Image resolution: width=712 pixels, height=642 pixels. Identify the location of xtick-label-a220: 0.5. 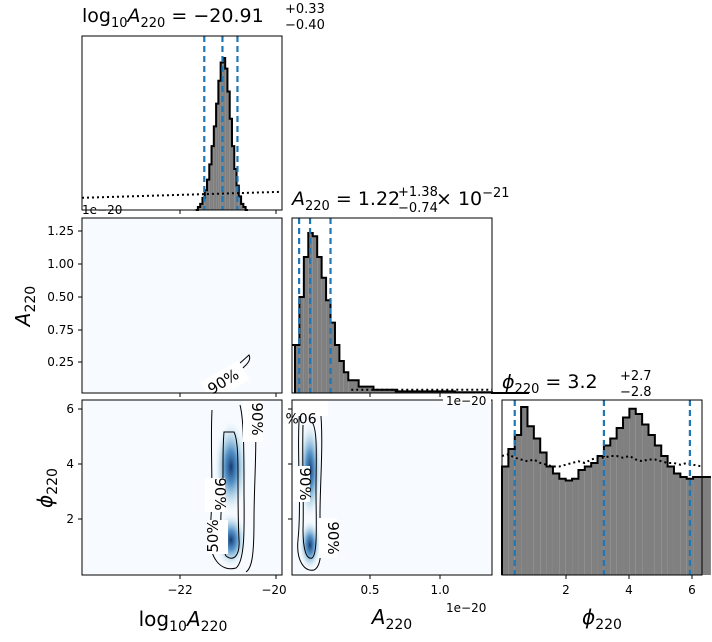
(369, 590).